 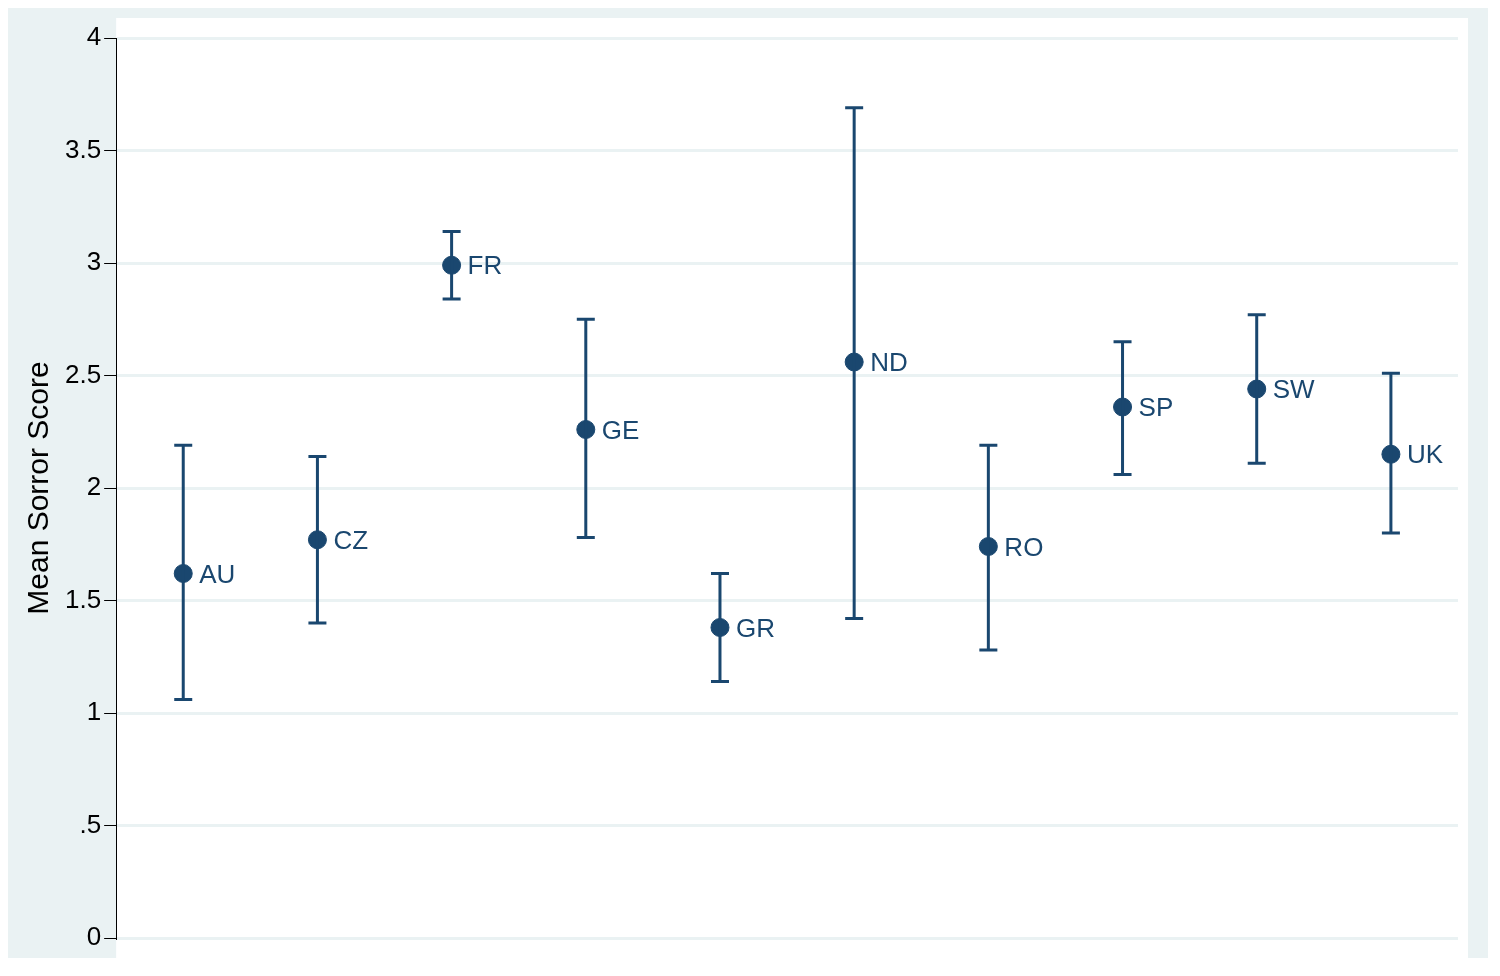 I want to click on x-tick-label: GR, so click(x=755, y=627).